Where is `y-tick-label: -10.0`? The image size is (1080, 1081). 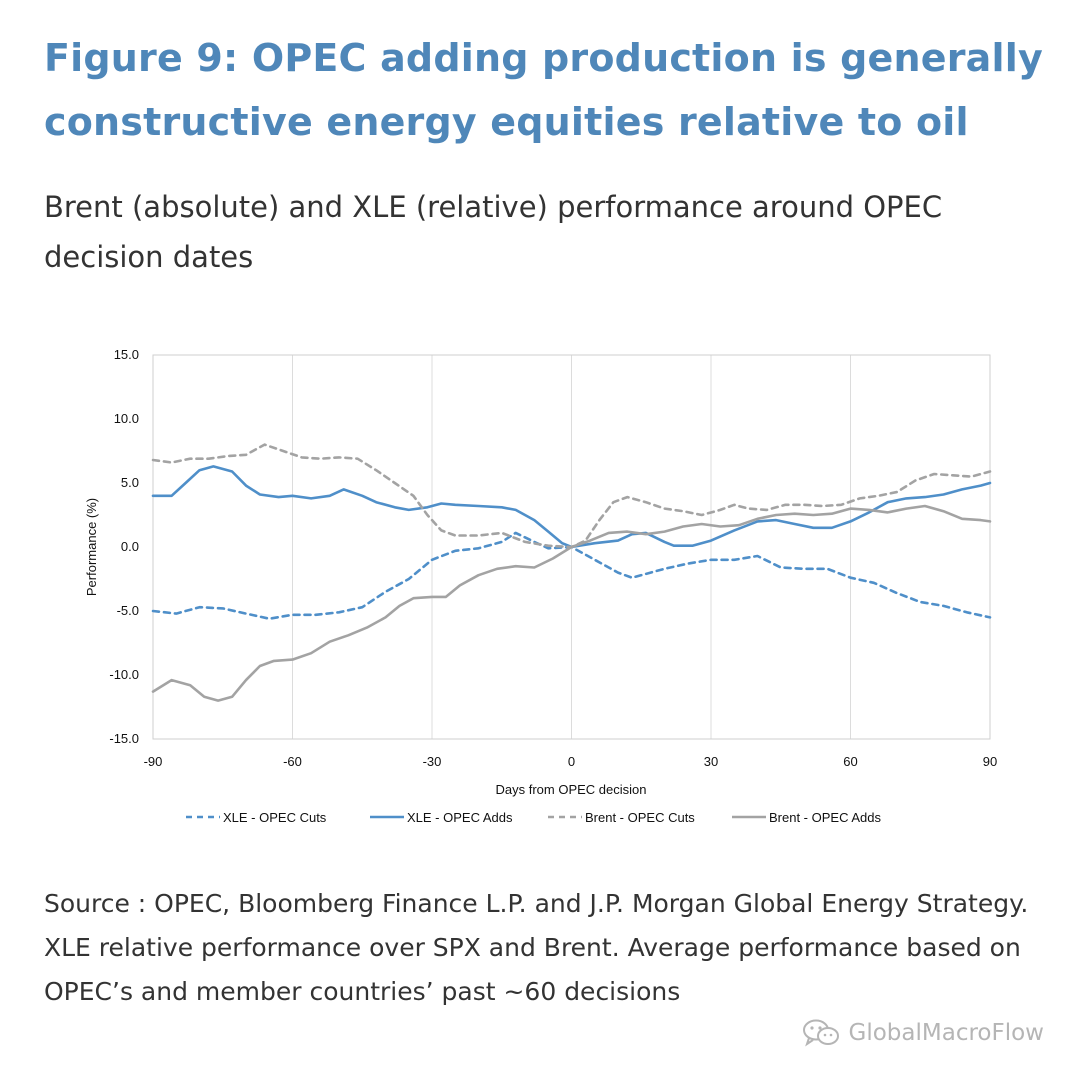 y-tick-label: -10.0 is located at coordinates (124, 674).